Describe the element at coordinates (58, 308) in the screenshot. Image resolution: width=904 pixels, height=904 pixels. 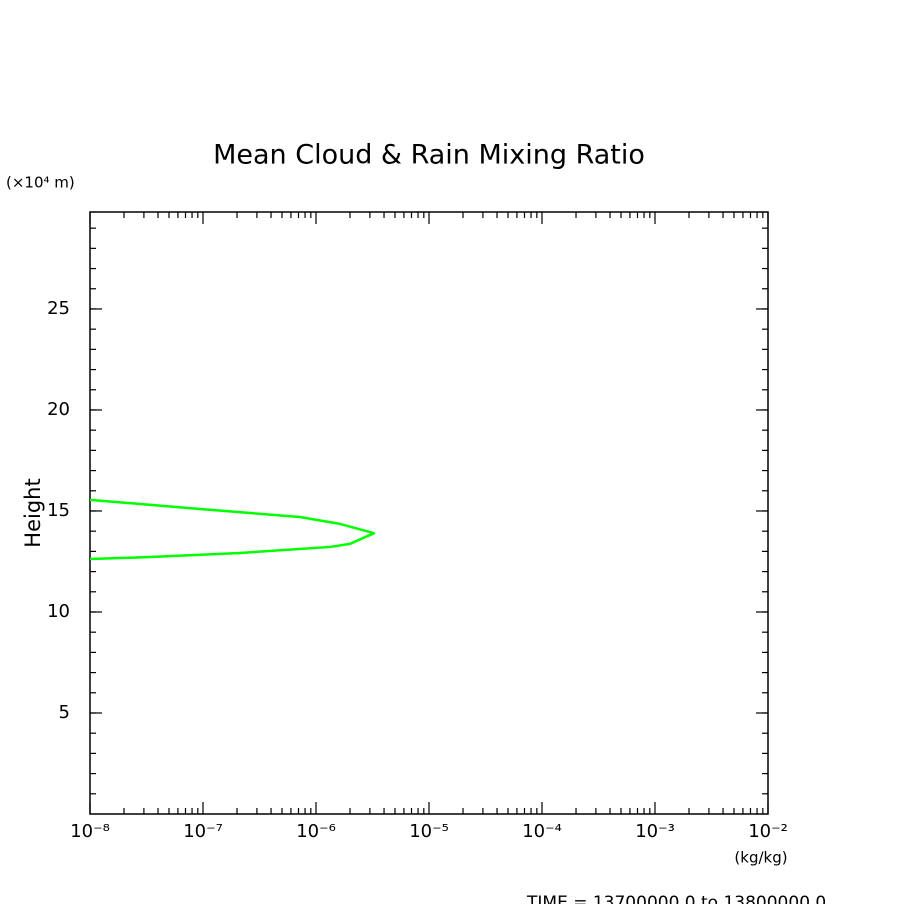
I see `y-tick-label: 25` at that location.